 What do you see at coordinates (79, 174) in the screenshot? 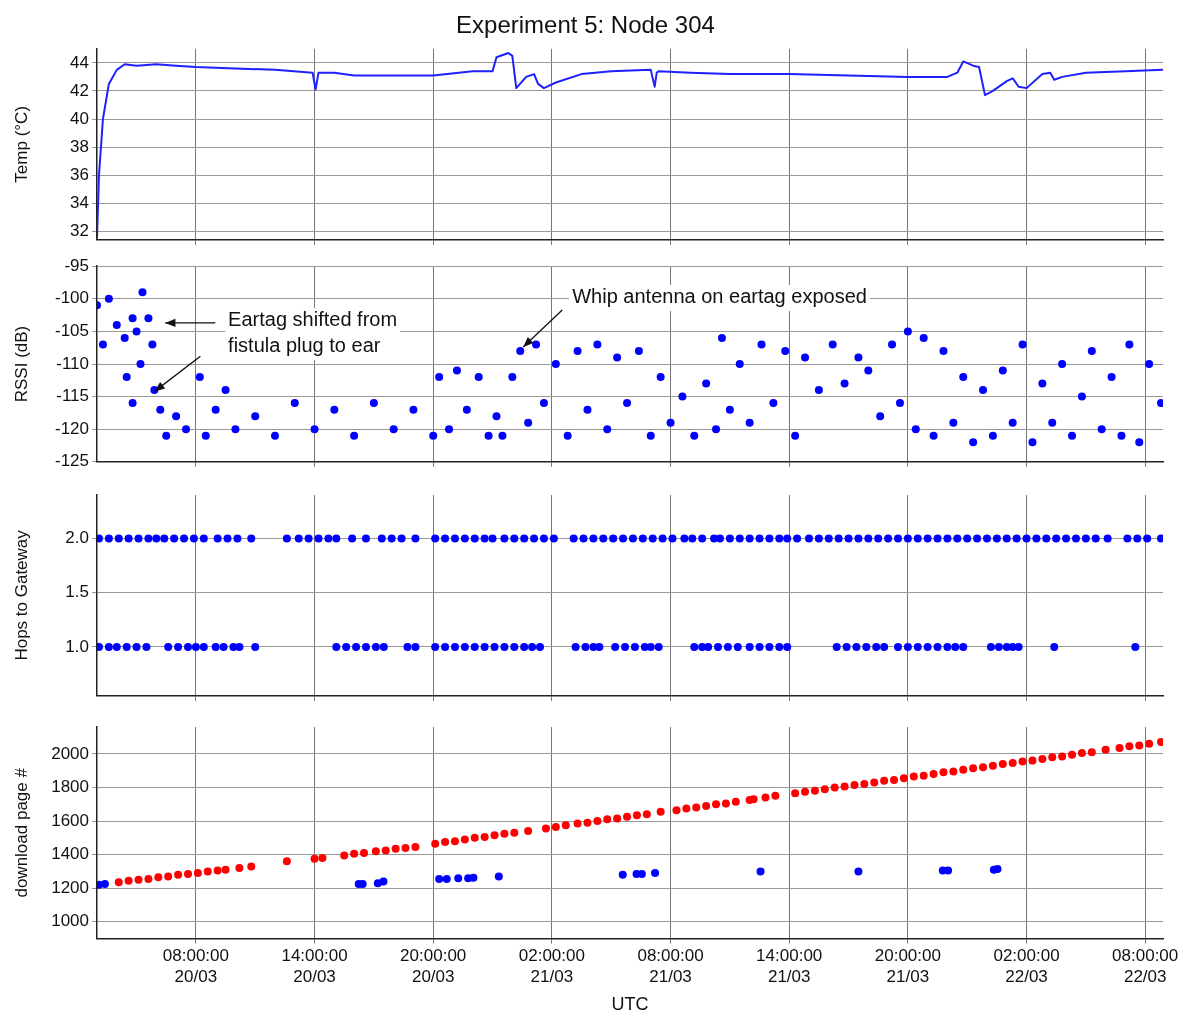
I see `y-tick-label: 36` at bounding box center [79, 174].